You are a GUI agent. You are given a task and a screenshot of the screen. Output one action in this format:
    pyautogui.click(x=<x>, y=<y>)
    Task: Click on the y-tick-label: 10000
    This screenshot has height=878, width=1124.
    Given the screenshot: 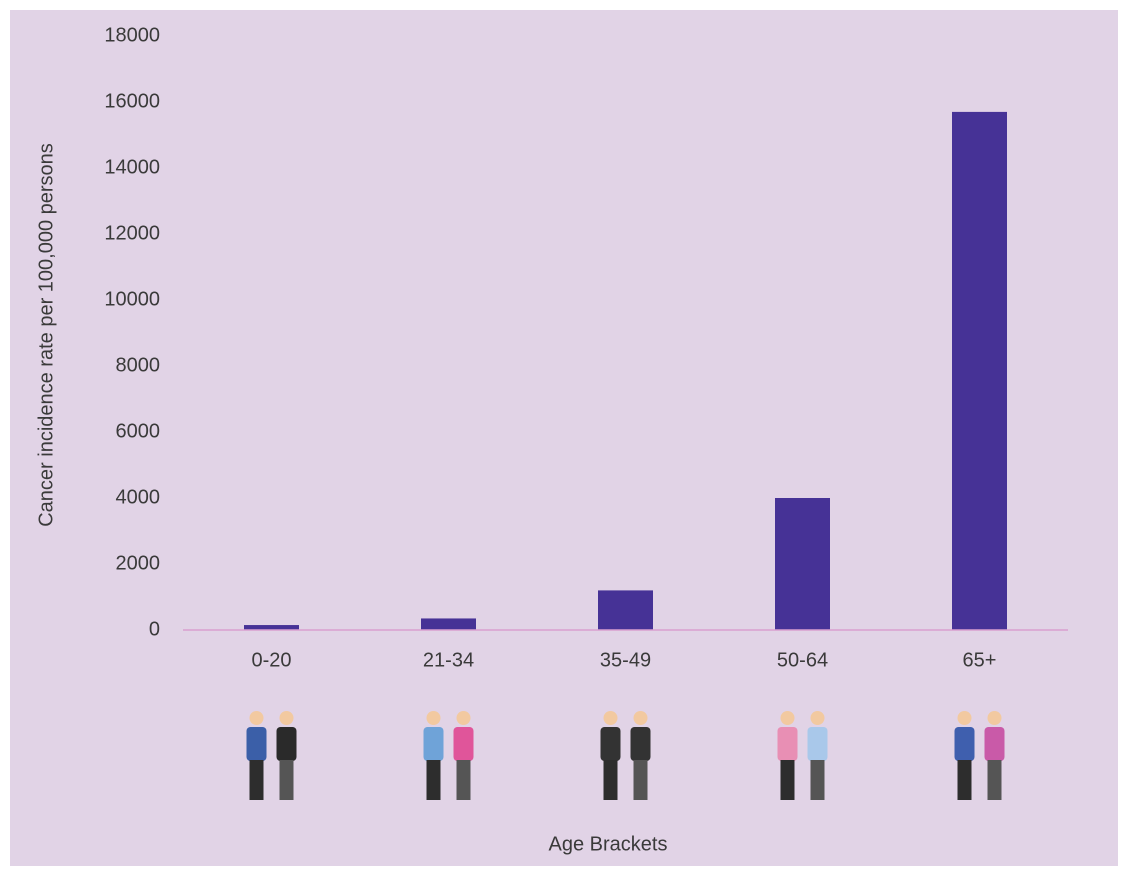 What is the action you would take?
    pyautogui.click(x=132, y=299)
    